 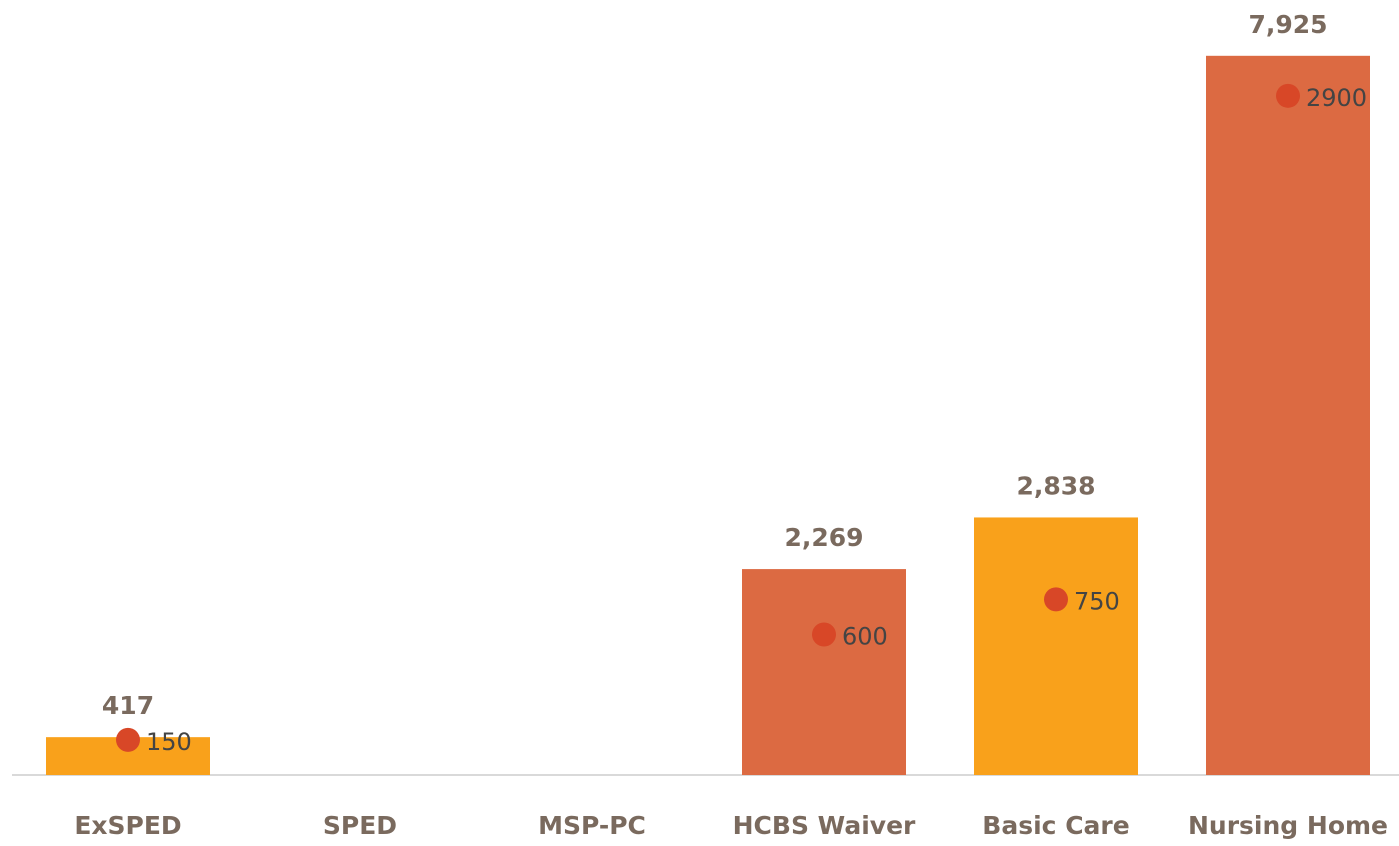 What do you see at coordinates (592, 825) in the screenshot?
I see `x-tick-label: MSP-PC` at bounding box center [592, 825].